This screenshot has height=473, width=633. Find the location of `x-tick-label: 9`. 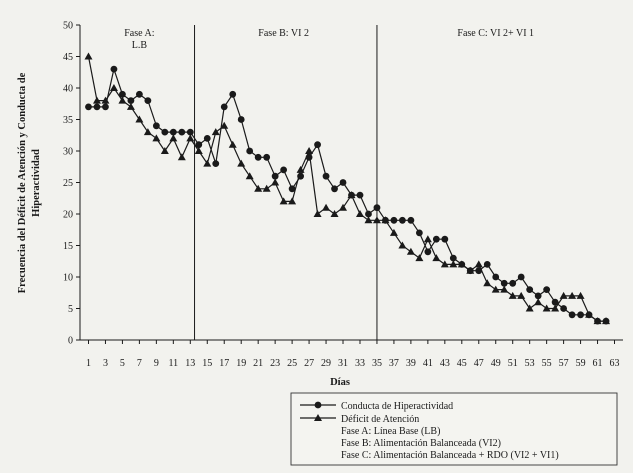

x-tick-label: 9 is located at coordinates (156, 363).